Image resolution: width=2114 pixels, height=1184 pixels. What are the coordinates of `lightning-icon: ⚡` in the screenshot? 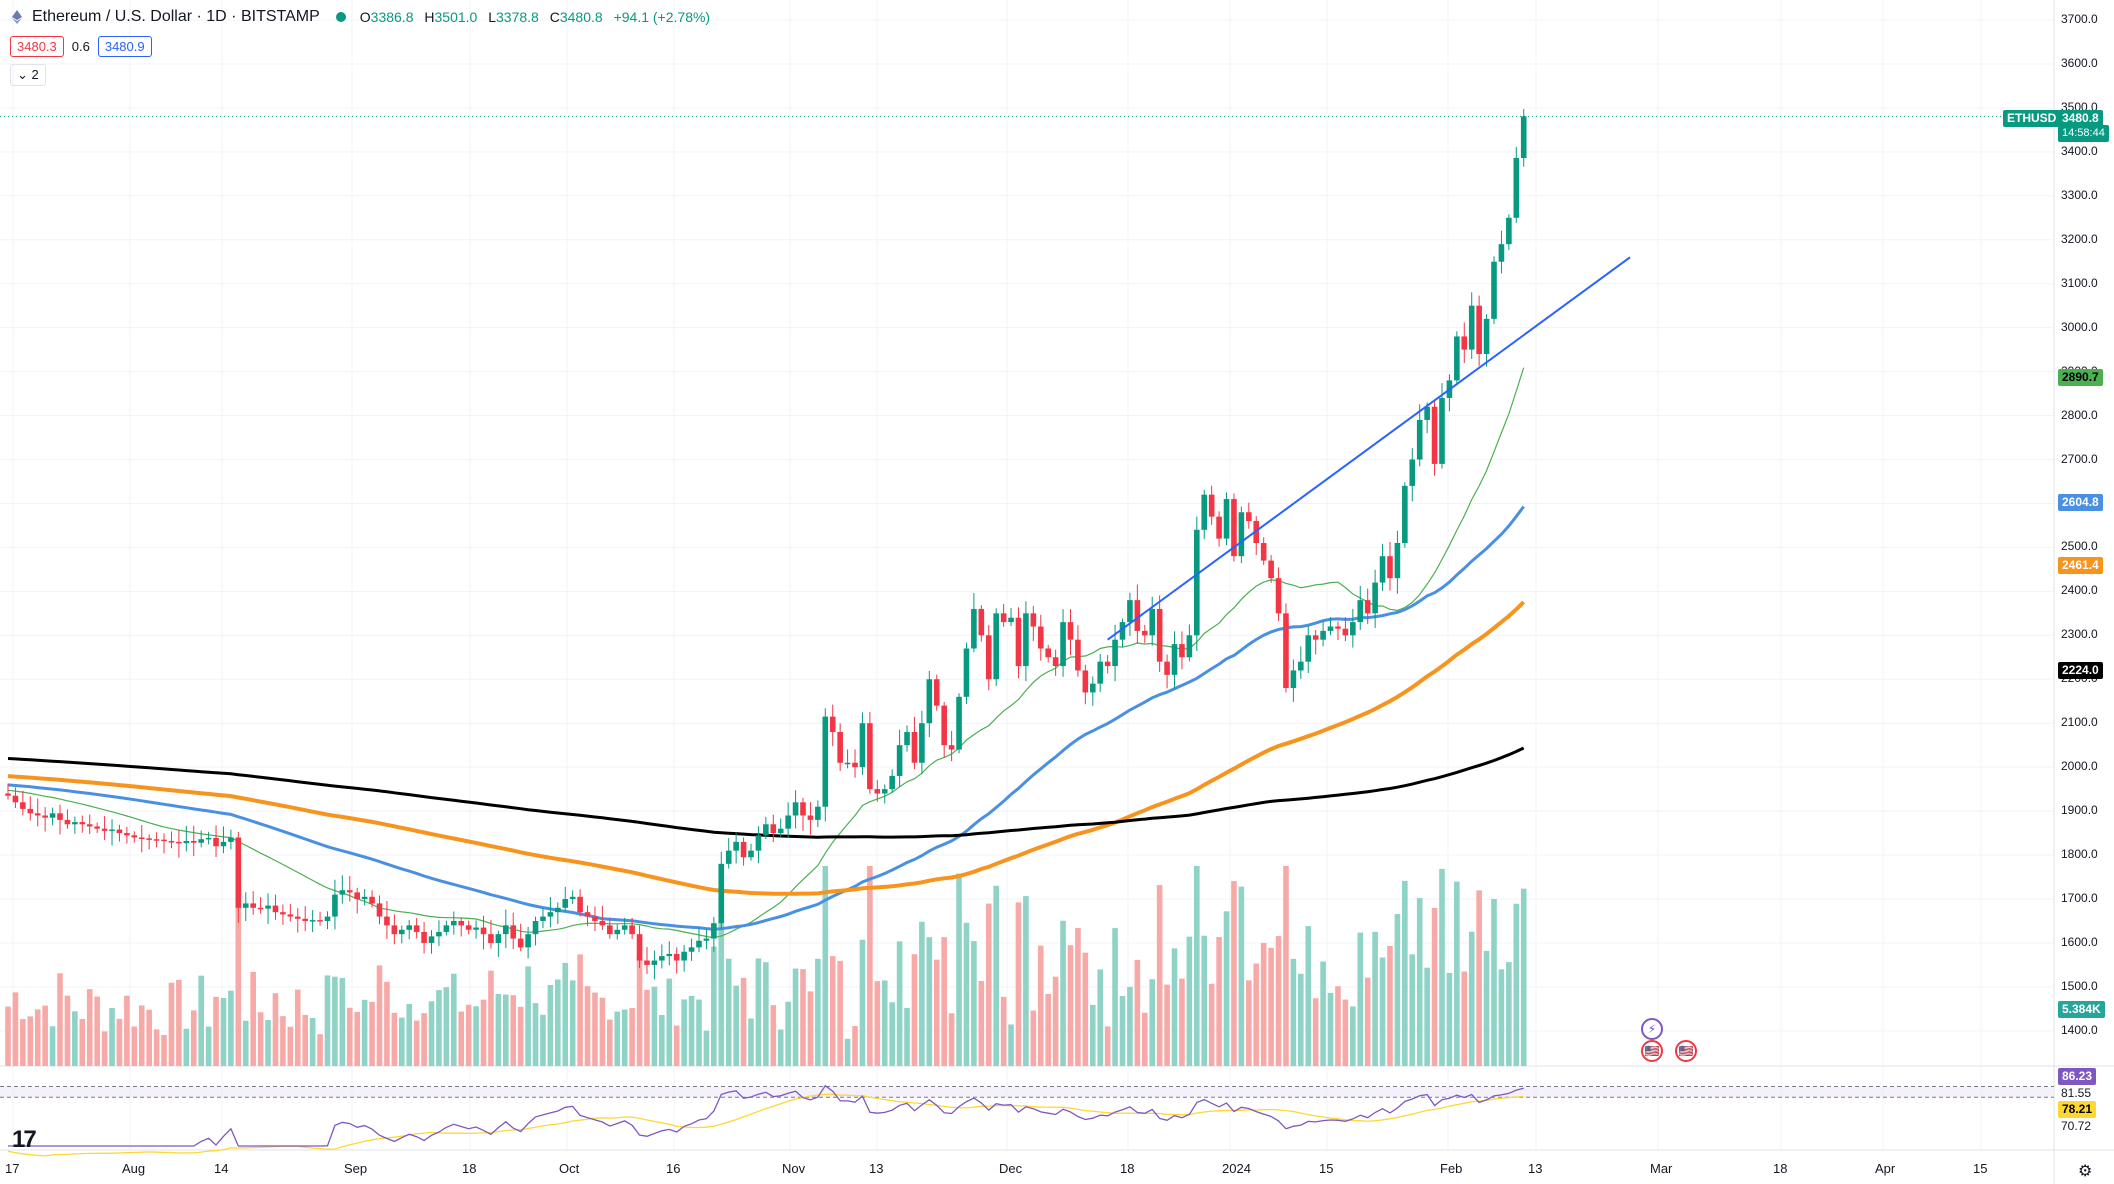 It's located at (1652, 1029).